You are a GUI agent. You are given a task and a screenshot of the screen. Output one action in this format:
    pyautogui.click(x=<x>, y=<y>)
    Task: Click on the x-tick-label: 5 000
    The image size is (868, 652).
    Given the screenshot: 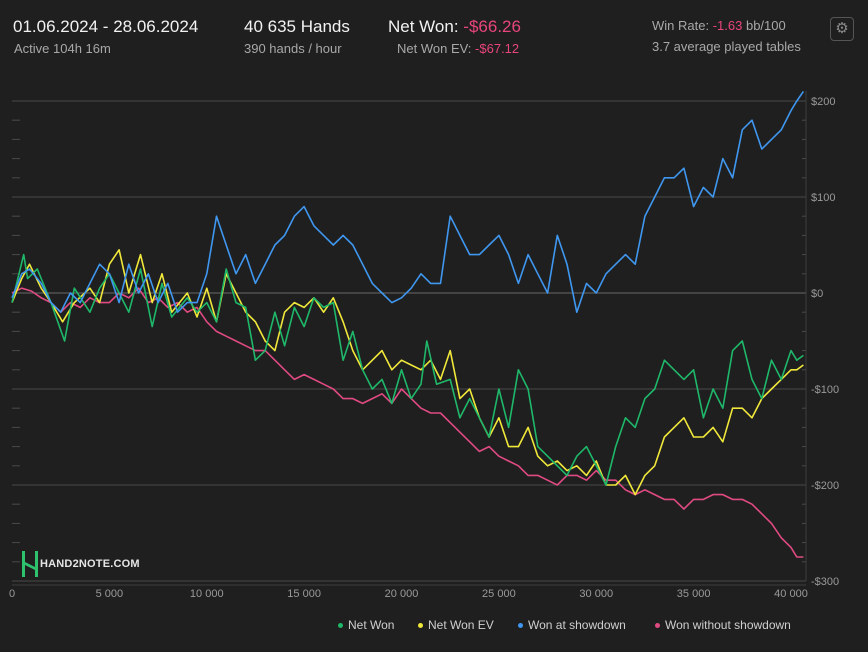 What is the action you would take?
    pyautogui.click(x=110, y=594)
    